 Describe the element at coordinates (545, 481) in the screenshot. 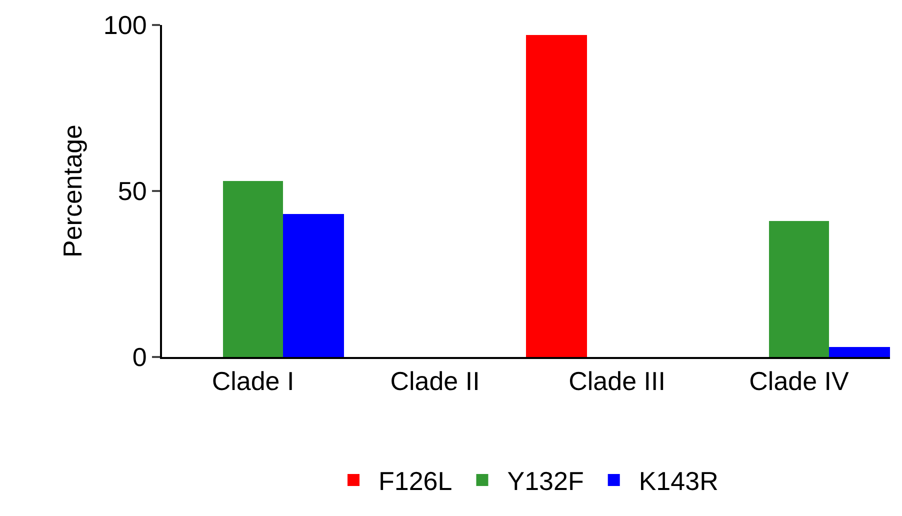

I see `legend-label: Y132F` at that location.